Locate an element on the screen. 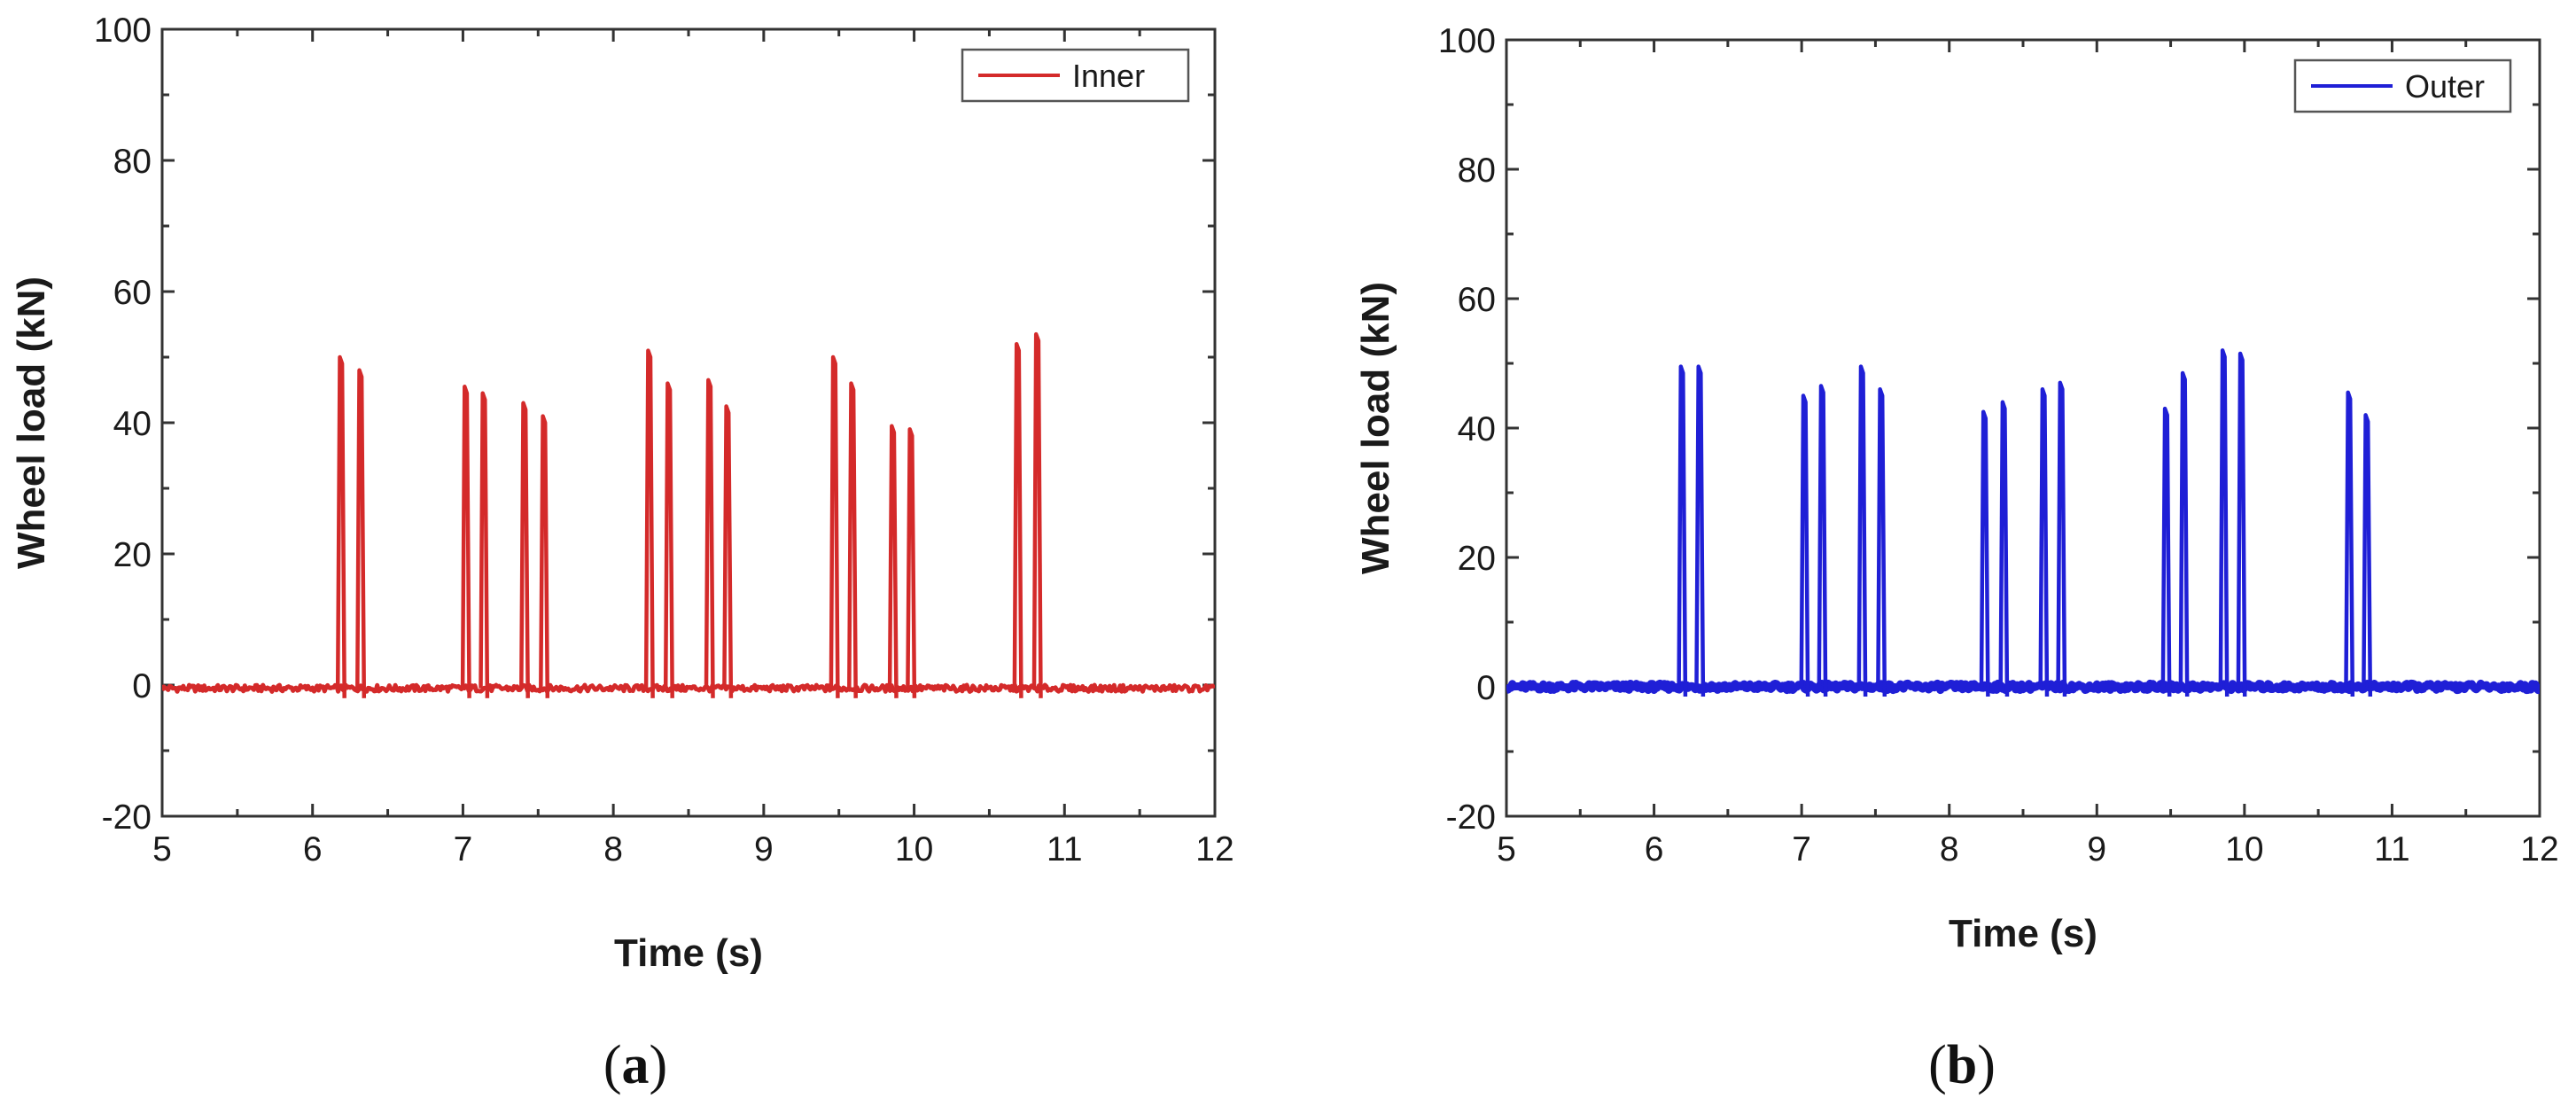  legend-label: Inner is located at coordinates (1108, 76).